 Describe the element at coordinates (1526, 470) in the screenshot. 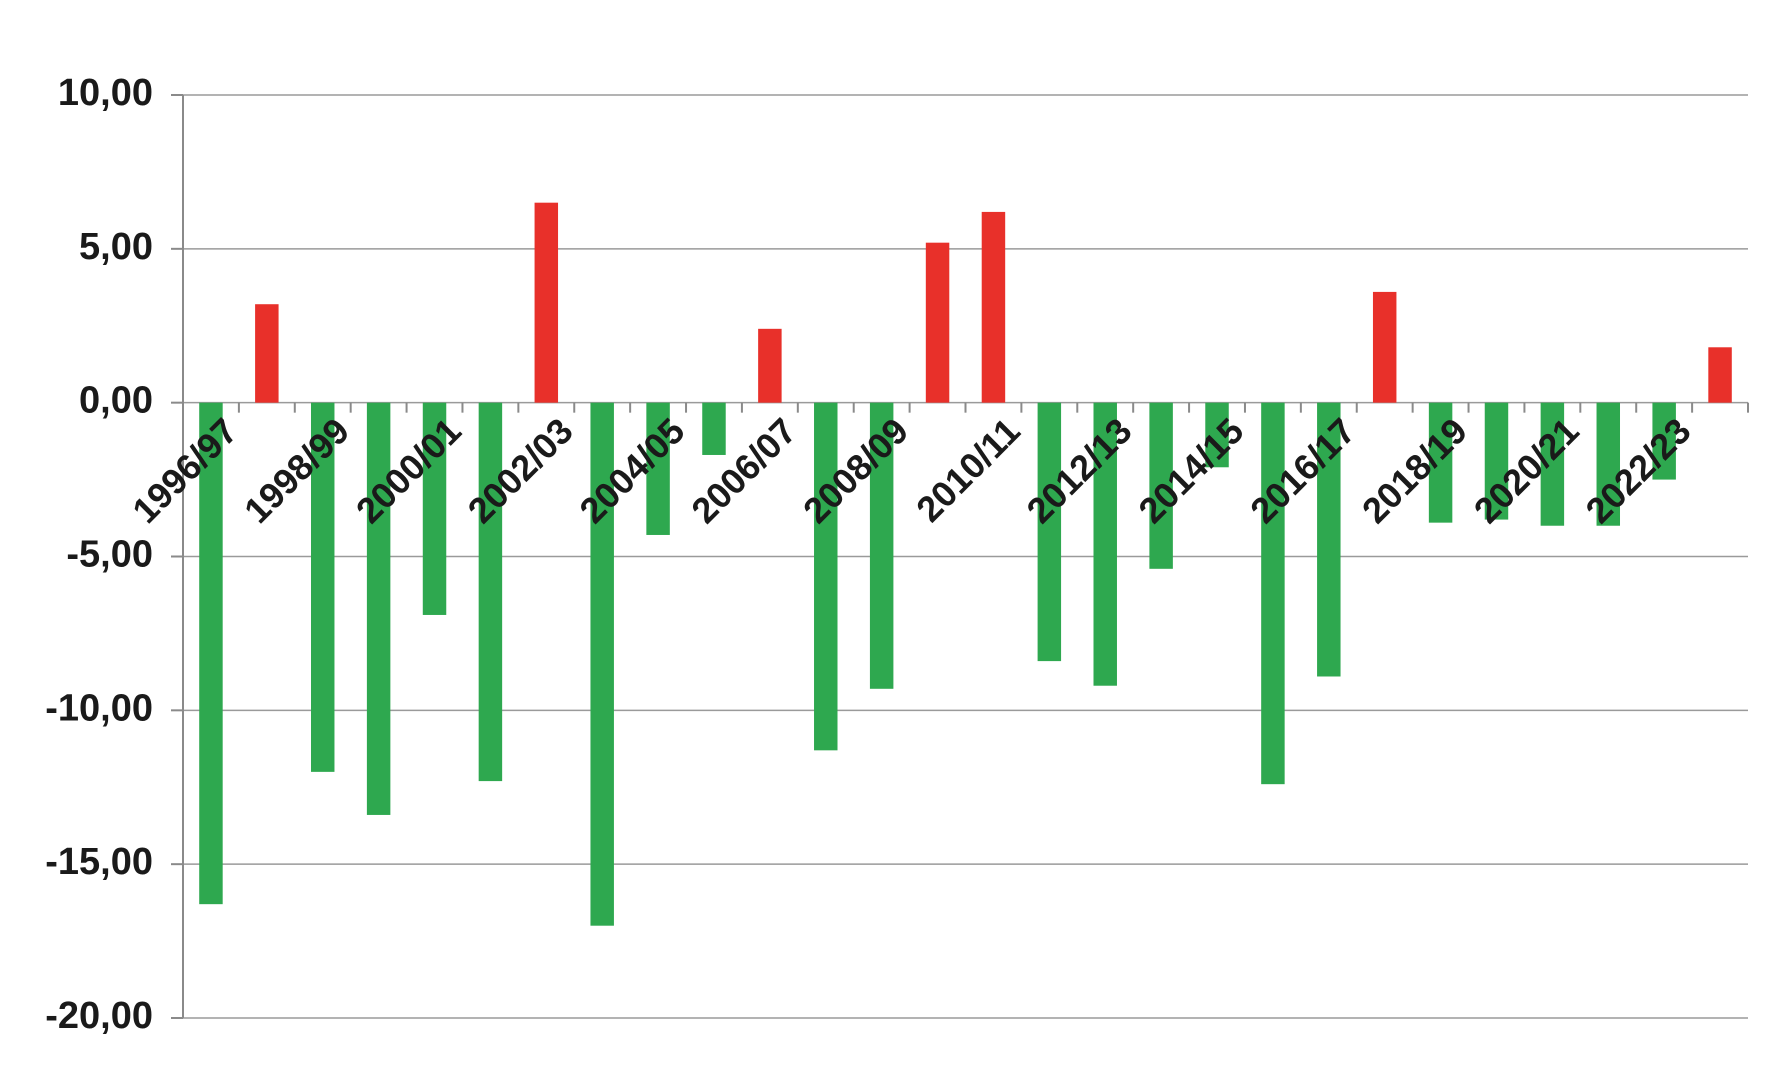

I see `x-tick-label: 2020/21` at that location.